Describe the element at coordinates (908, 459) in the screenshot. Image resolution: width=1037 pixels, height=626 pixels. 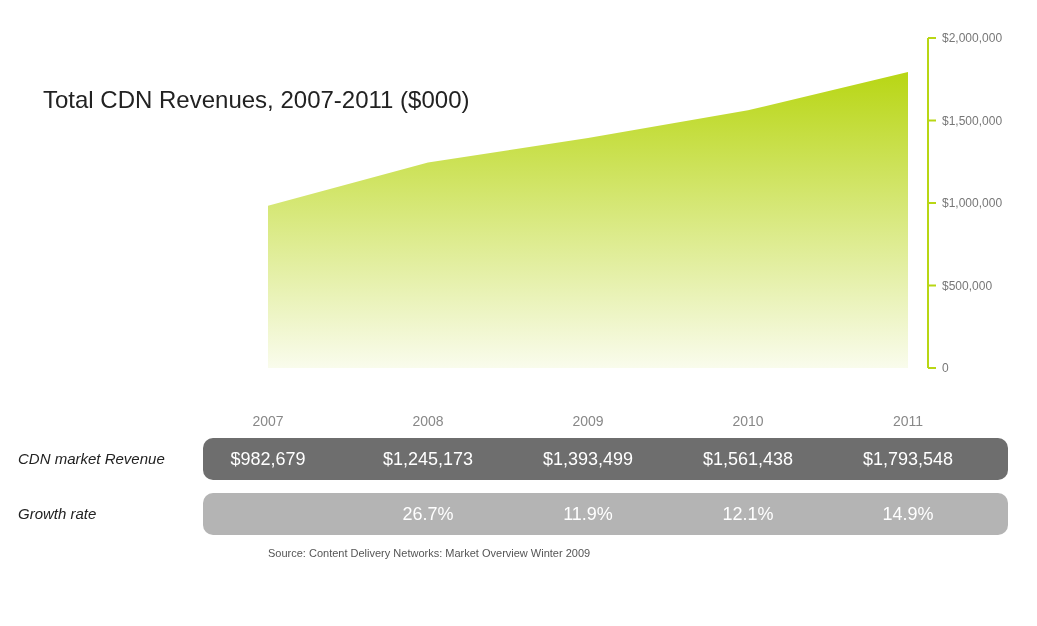
I see `data-label: $1,793,548` at that location.